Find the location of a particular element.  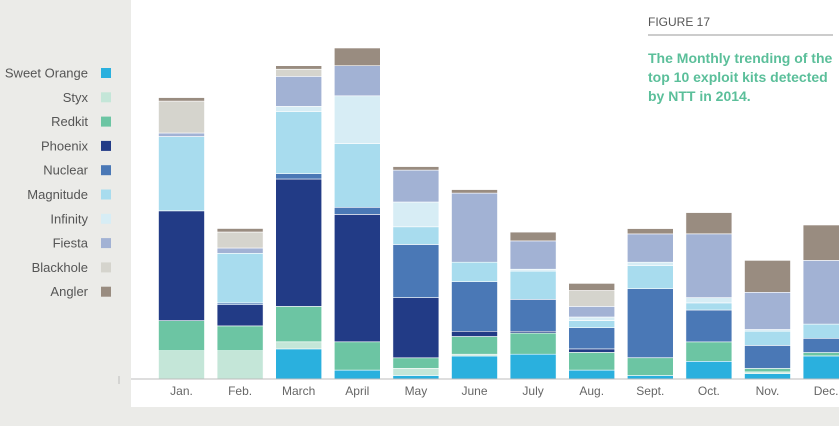

x-tick-label: June is located at coordinates (474, 391).